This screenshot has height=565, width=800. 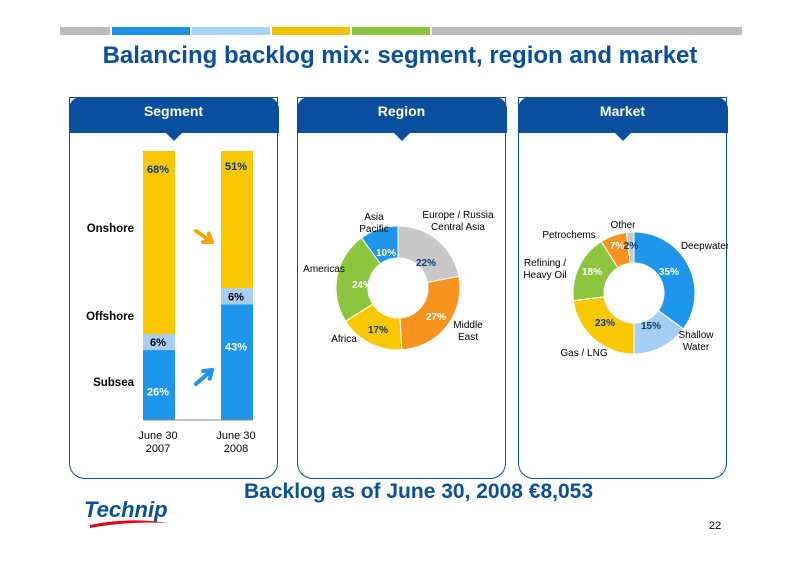 What do you see at coordinates (401, 110) in the screenshot?
I see `region-header-label: Region` at bounding box center [401, 110].